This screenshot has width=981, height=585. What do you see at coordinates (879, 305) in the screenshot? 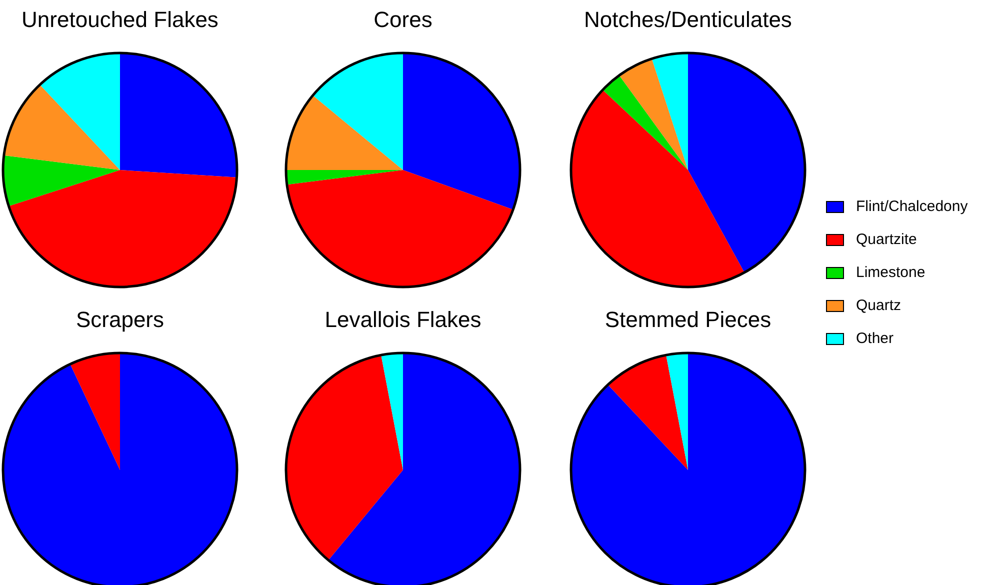
I see `legend-label: Quartz` at bounding box center [879, 305].